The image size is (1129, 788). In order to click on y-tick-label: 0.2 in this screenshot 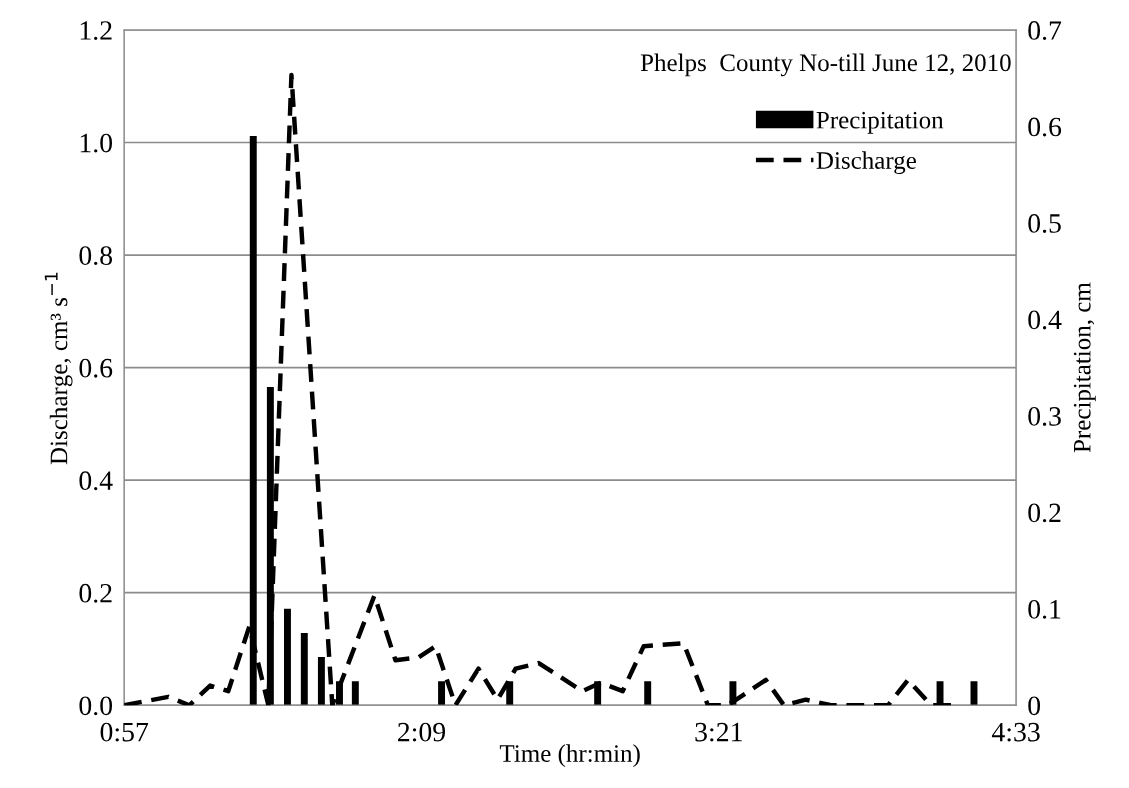, I will do `click(95, 593)`.